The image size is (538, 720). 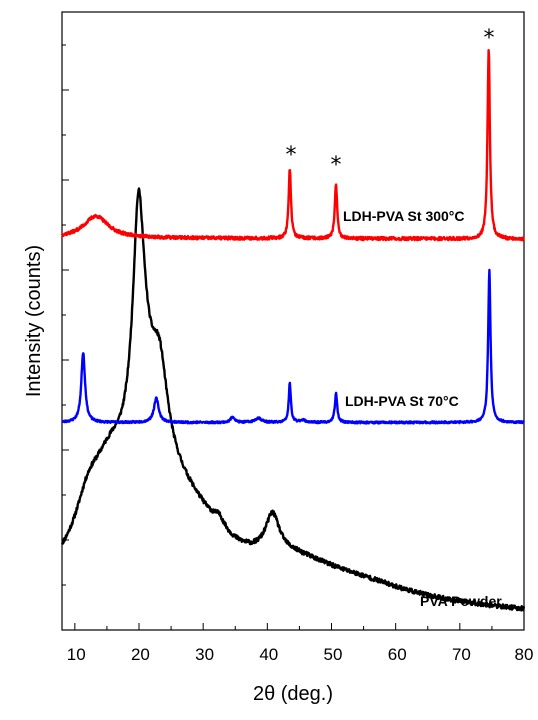 What do you see at coordinates (404, 216) in the screenshot?
I see `series-label-300: LDH-PVA St 300°C` at bounding box center [404, 216].